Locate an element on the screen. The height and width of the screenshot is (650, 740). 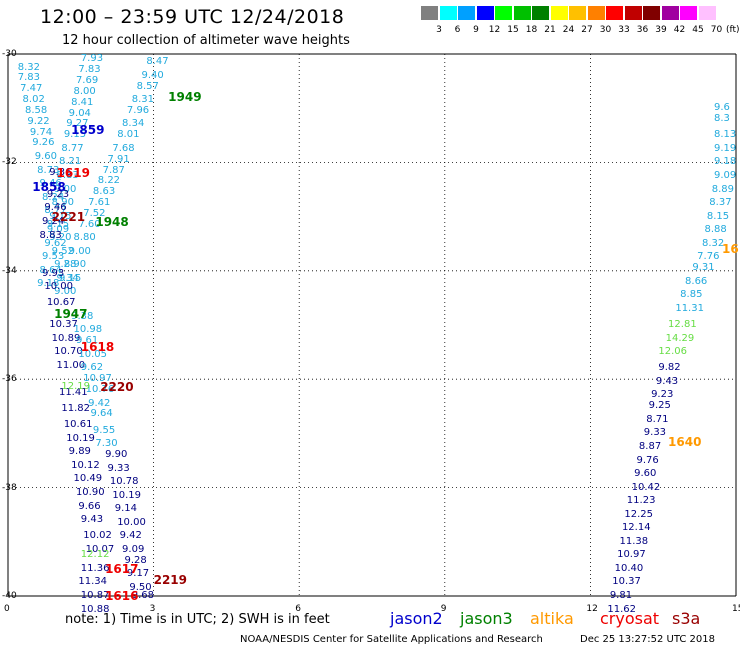
swh-value: 9.34 is located at coordinates (67, 278).